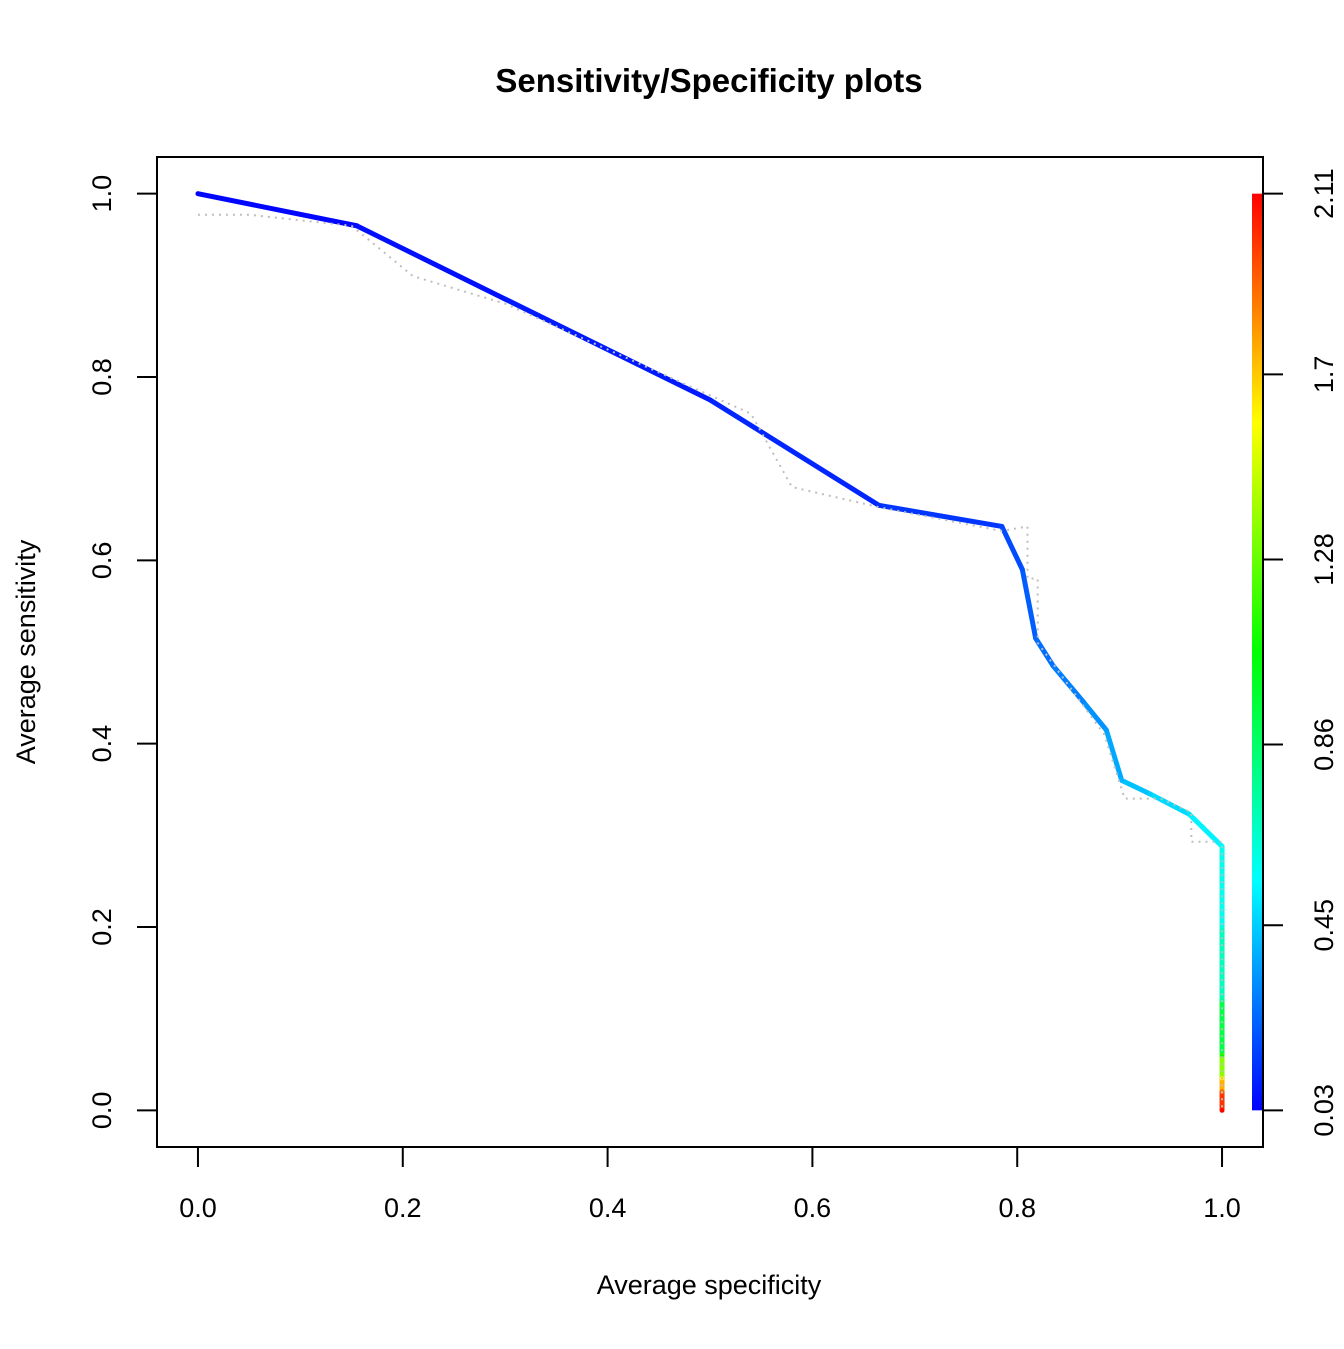  I want to click on y-tick-label: 0.4, so click(102, 744).